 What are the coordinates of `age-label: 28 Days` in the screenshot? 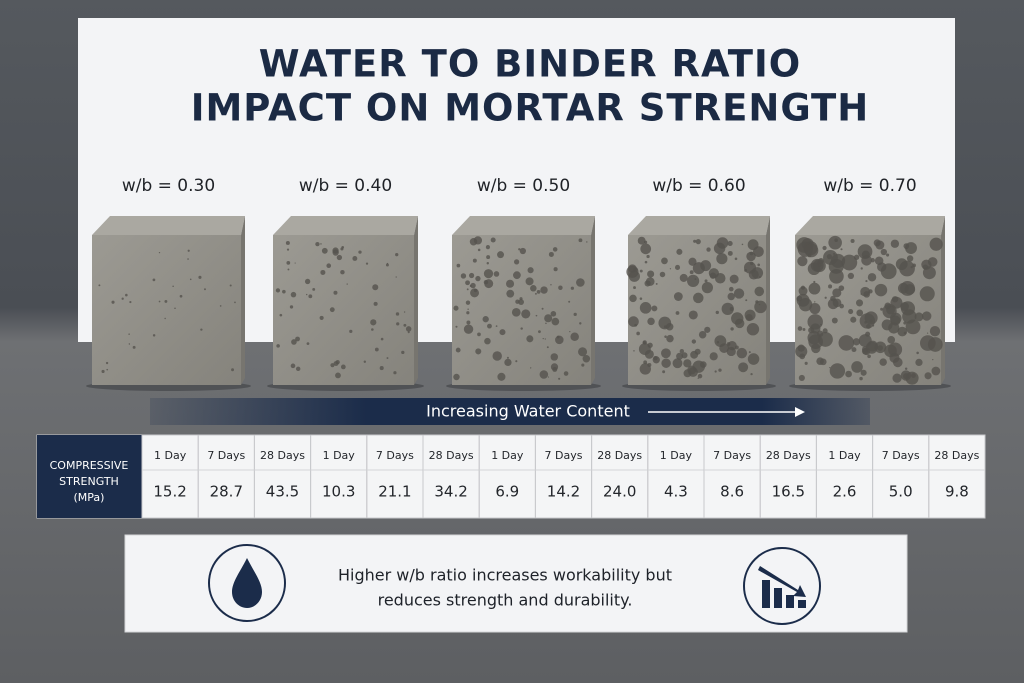 It's located at (451, 455).